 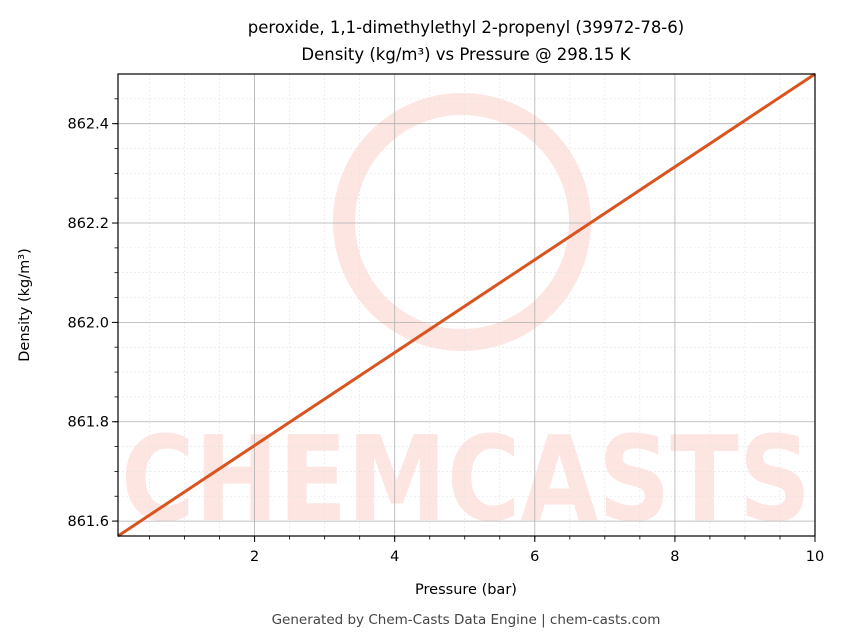 What do you see at coordinates (674, 557) in the screenshot?
I see `x-tick-label: 8` at bounding box center [674, 557].